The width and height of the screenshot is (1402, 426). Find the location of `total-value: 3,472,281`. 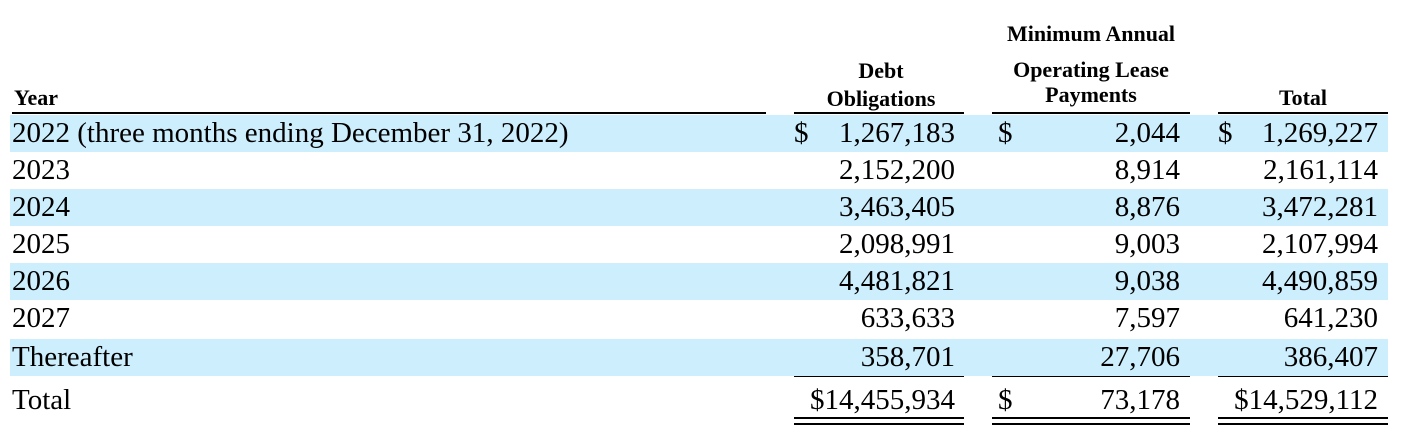

total-value: 3,472,281 is located at coordinates (1320, 207).